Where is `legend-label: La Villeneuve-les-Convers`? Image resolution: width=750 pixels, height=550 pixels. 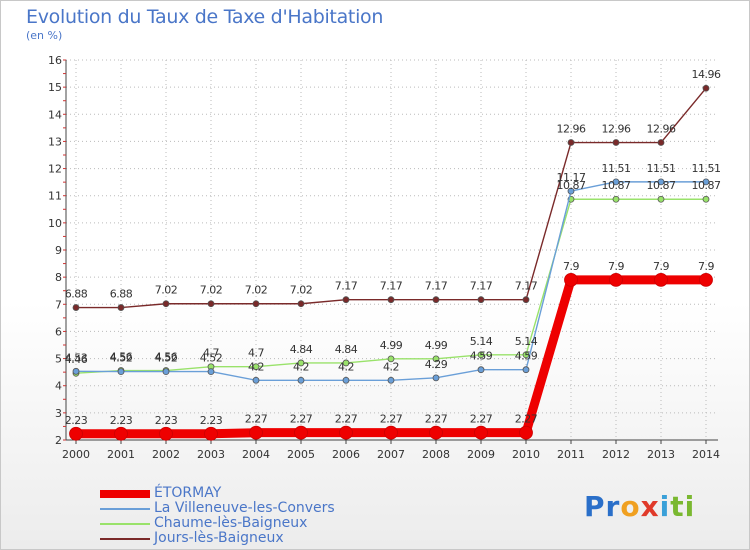 legend-label: La Villeneuve-les-Convers is located at coordinates (244, 508).